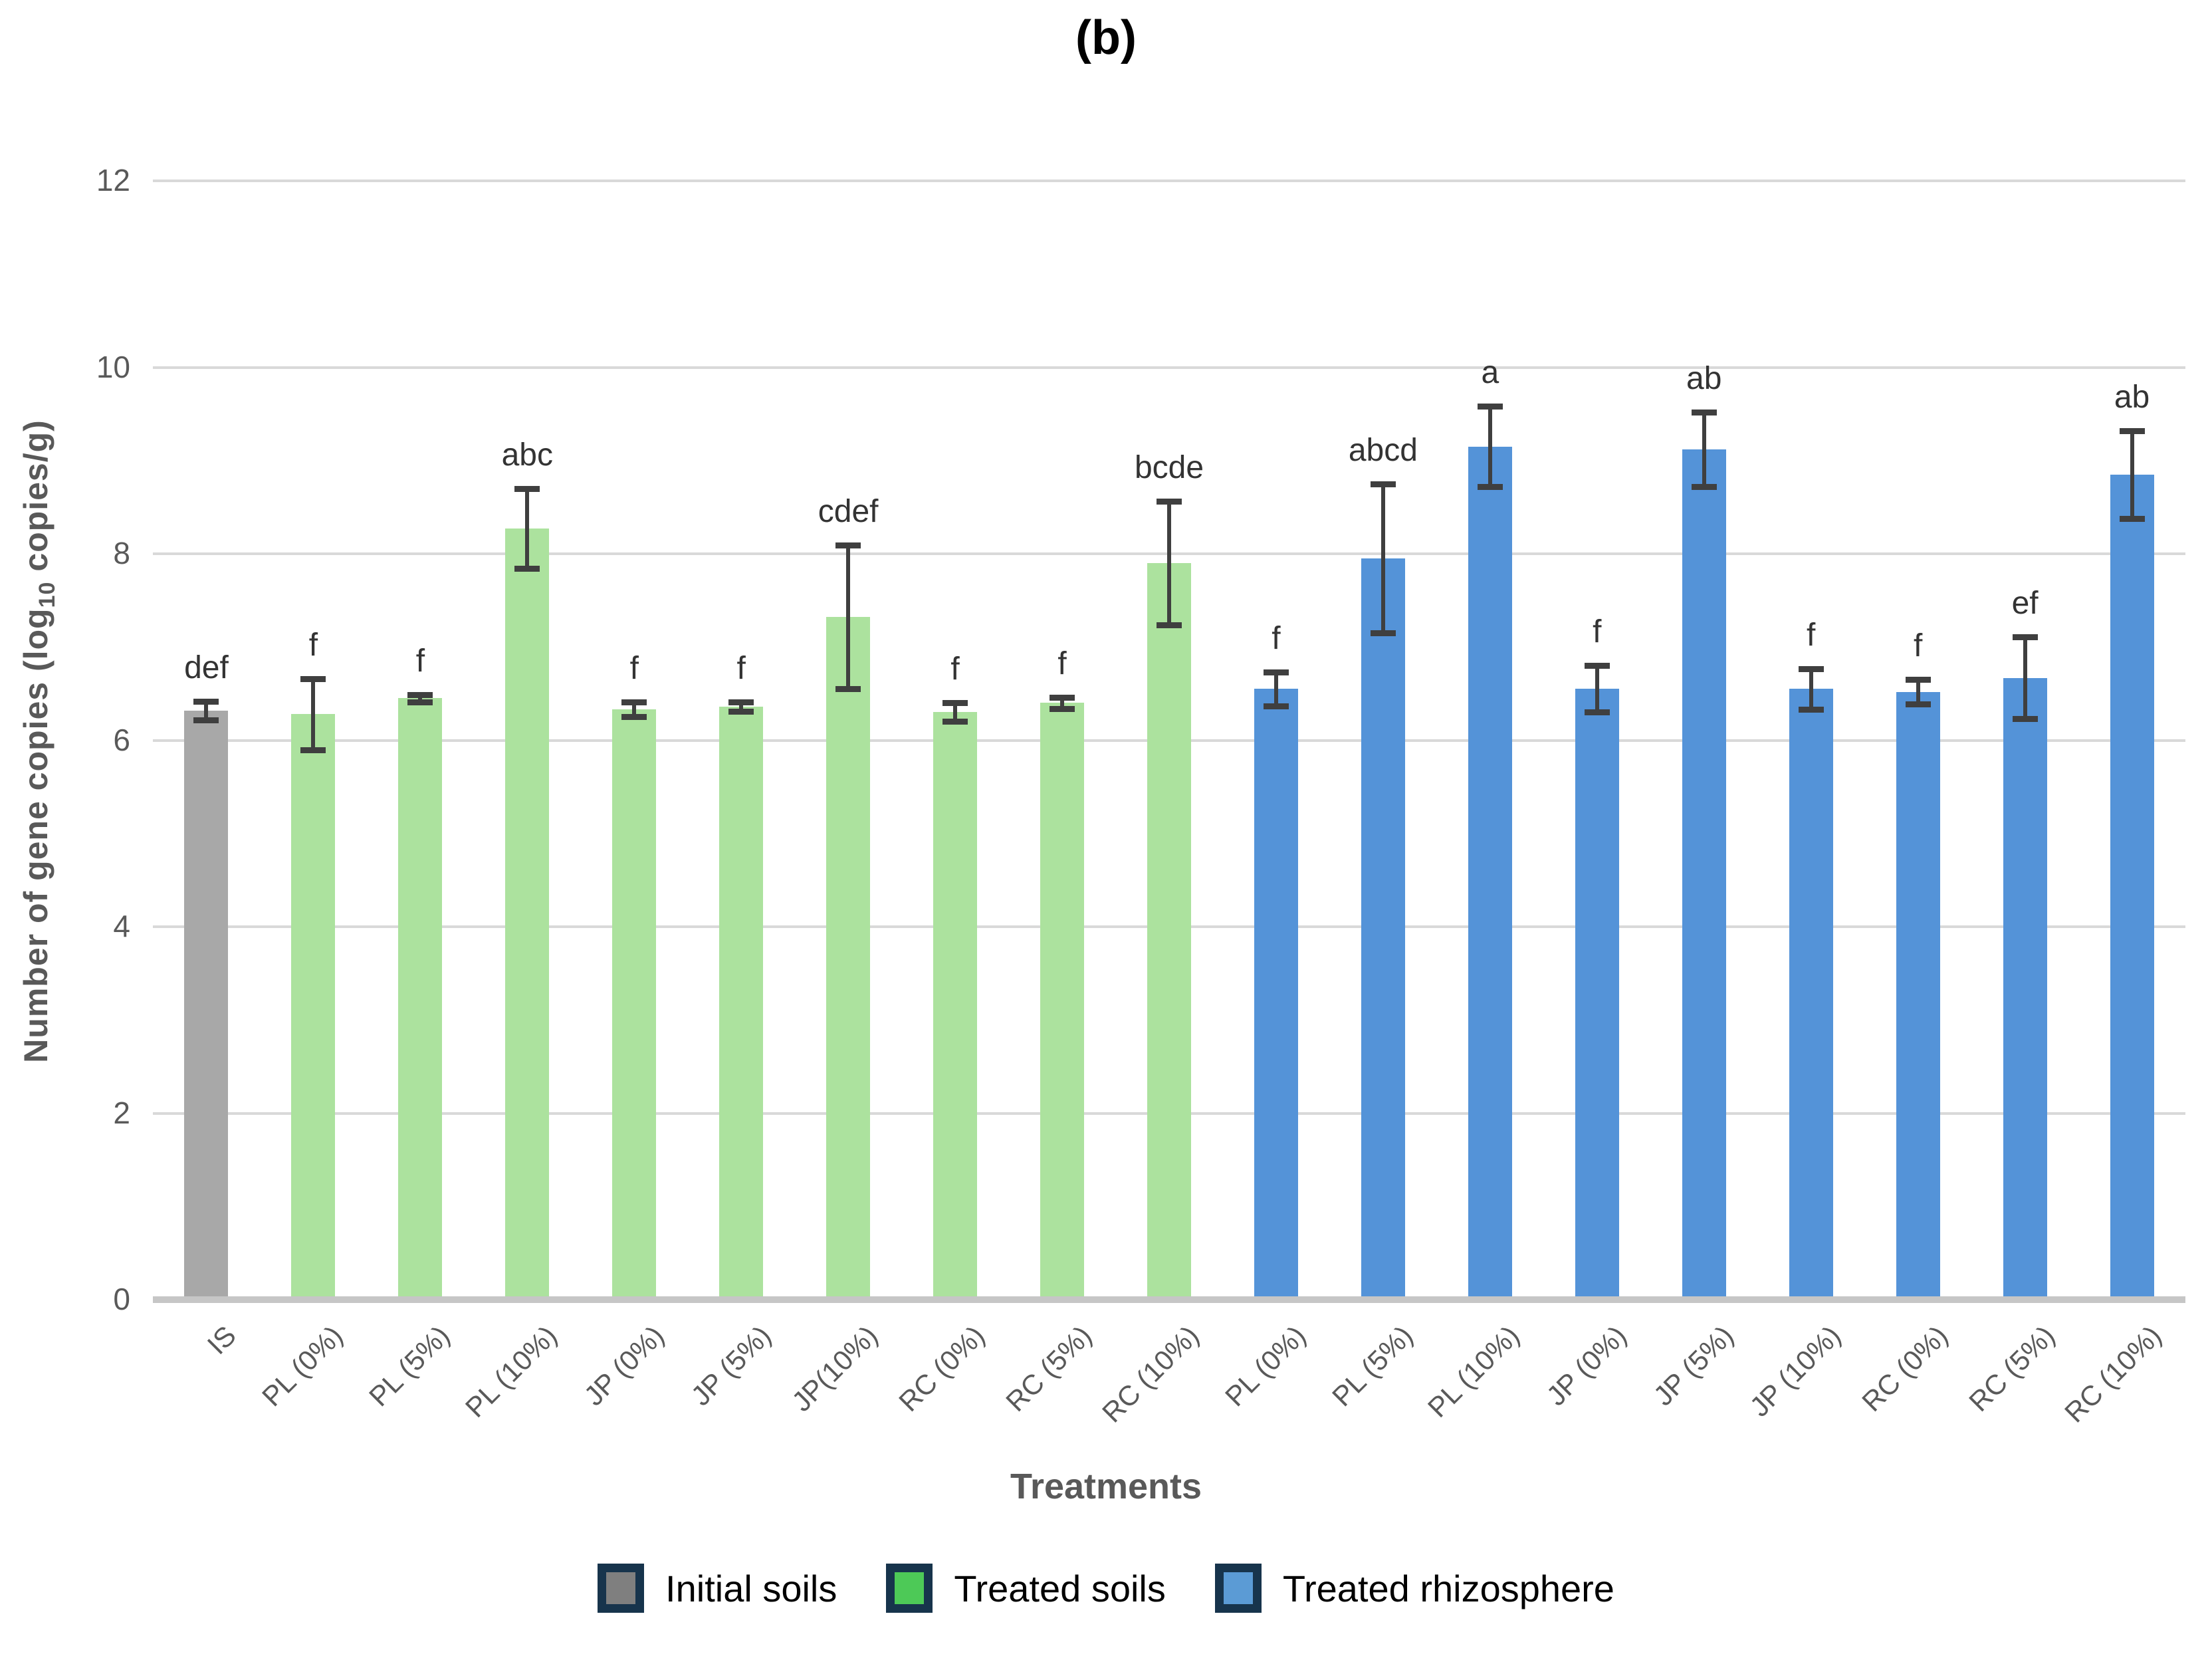 The image size is (2212, 1654). I want to click on sig-letter-13: f, so click(1597, 632).